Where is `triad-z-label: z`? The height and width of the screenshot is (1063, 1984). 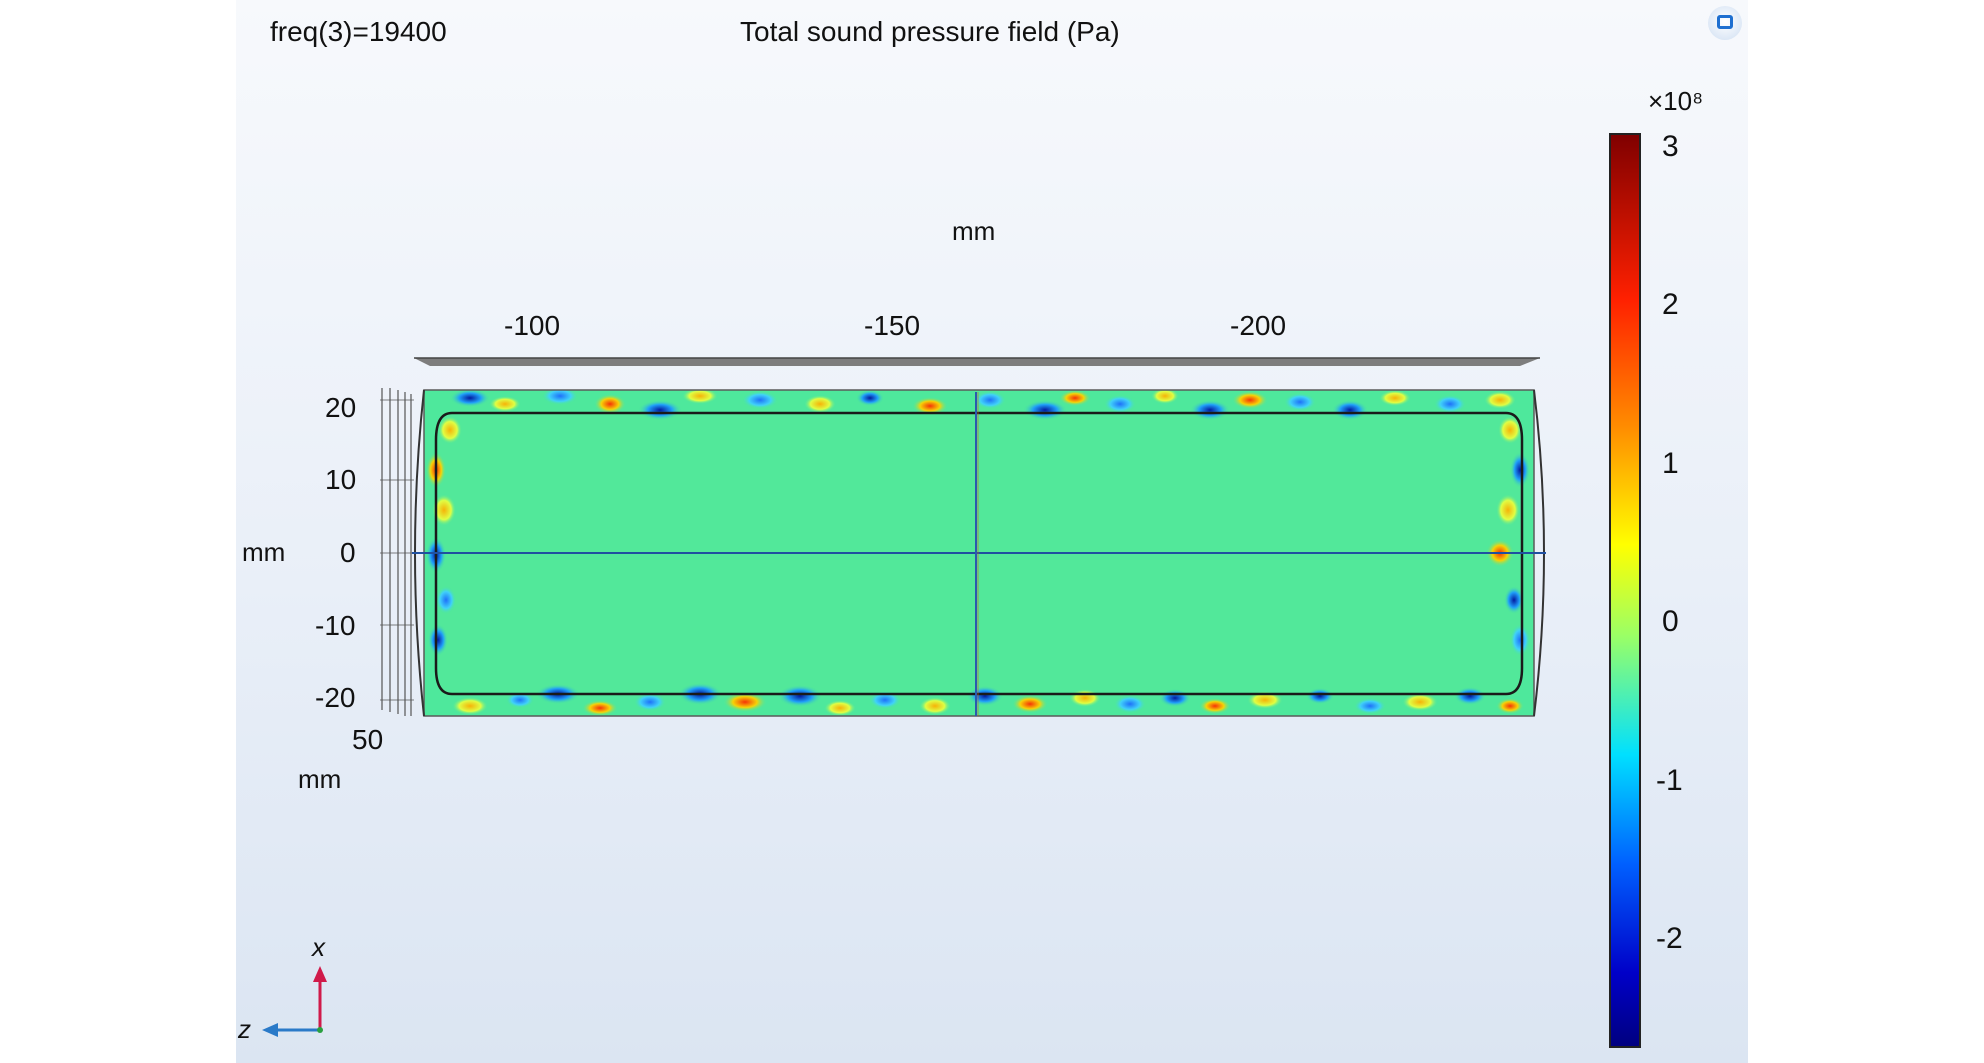 triad-z-label: z is located at coordinates (244, 1029).